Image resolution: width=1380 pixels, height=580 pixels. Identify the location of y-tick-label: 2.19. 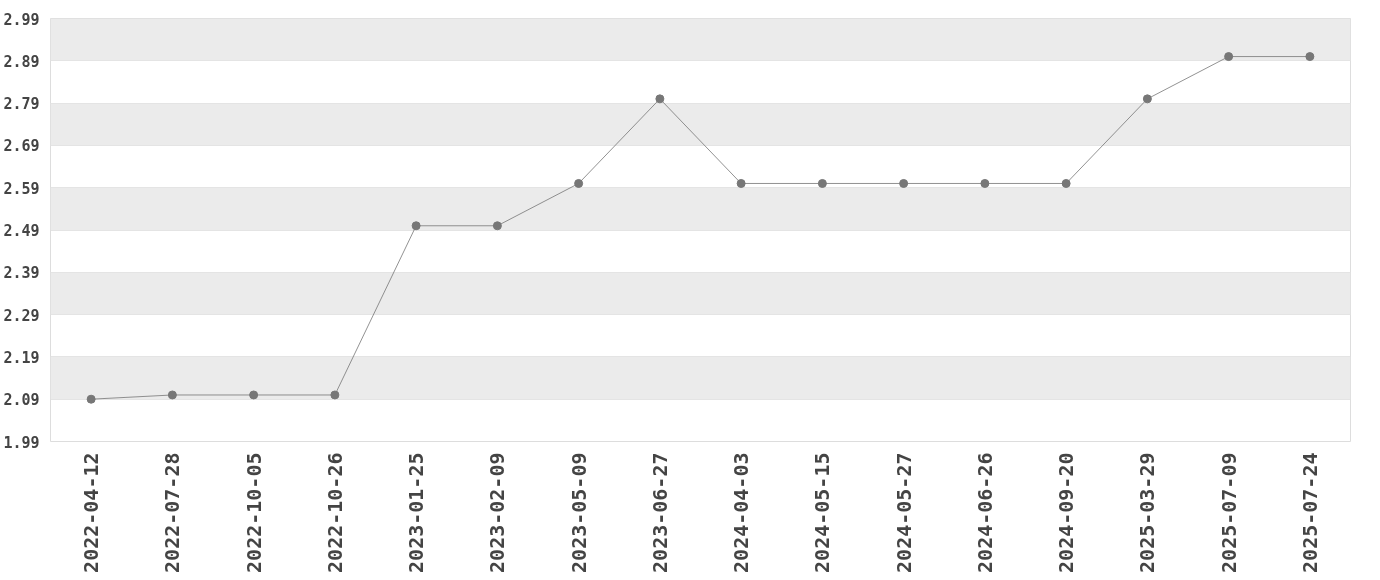
(21, 357).